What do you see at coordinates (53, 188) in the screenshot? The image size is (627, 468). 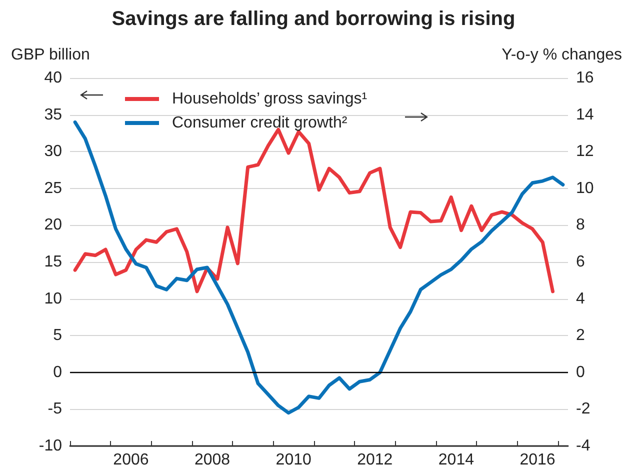 I see `y-tick-label: 25` at bounding box center [53, 188].